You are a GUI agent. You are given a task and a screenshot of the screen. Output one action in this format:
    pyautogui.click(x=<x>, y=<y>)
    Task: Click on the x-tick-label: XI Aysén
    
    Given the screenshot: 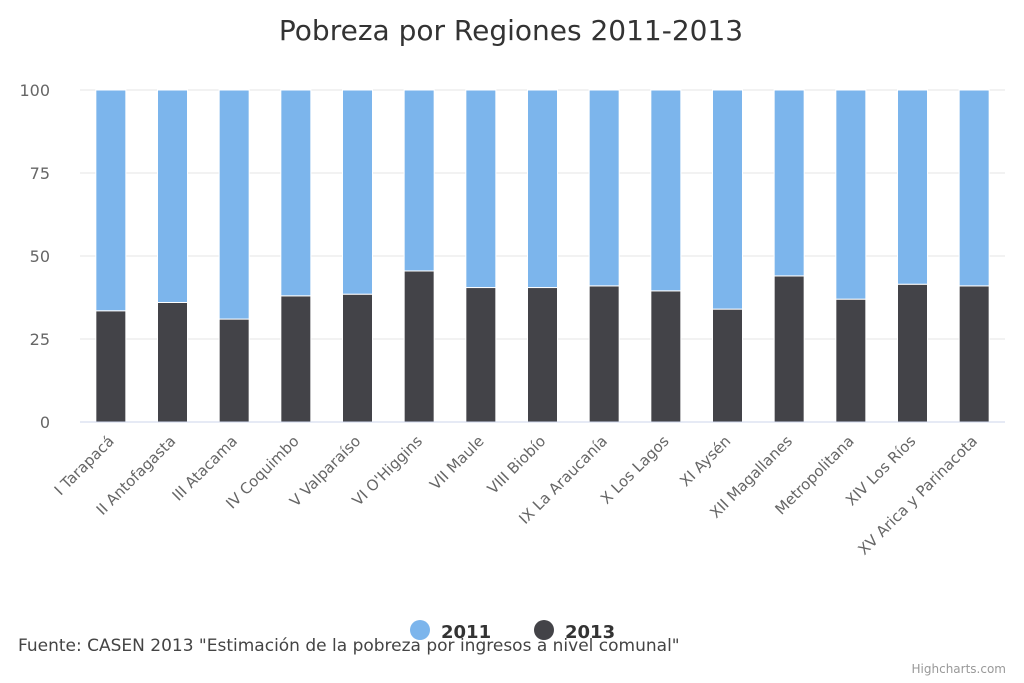 What is the action you would take?
    pyautogui.click(x=705, y=461)
    